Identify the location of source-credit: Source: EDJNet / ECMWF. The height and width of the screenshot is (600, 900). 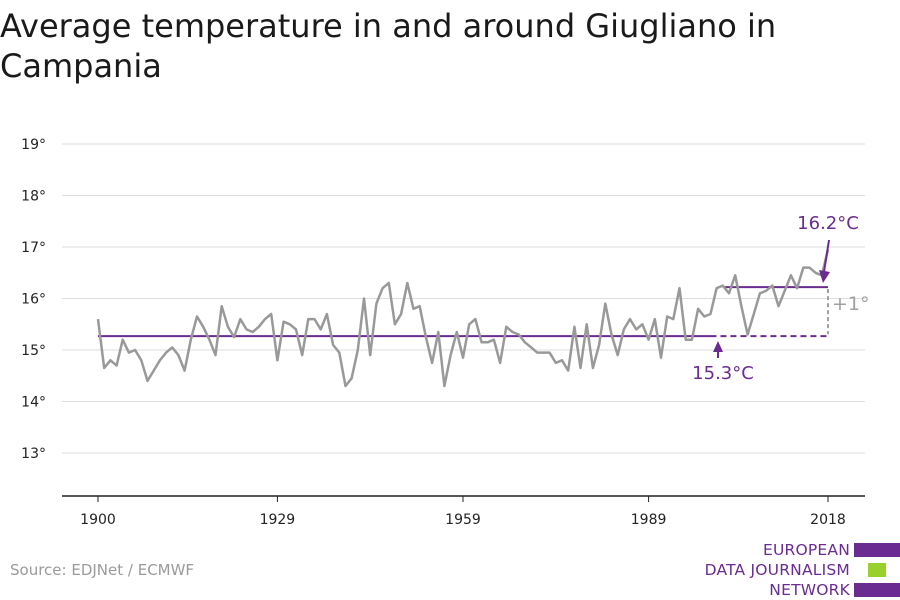
(102, 570).